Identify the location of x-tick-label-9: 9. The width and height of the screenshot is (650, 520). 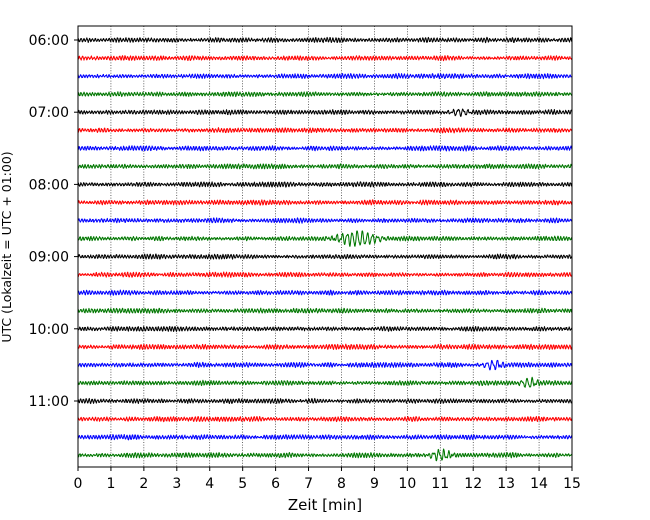
(374, 484).